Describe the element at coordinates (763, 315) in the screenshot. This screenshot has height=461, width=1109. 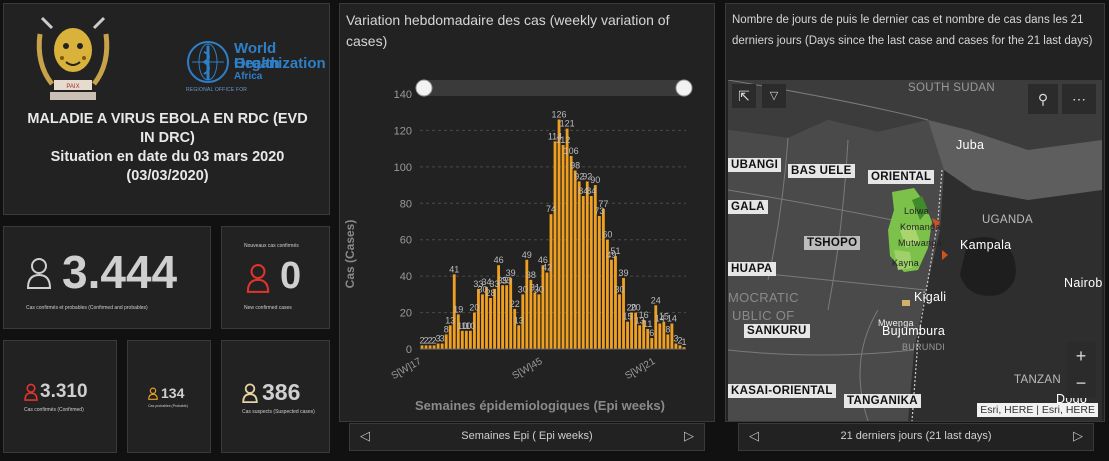
I see `map-label-republic: UBLIC OF` at that location.